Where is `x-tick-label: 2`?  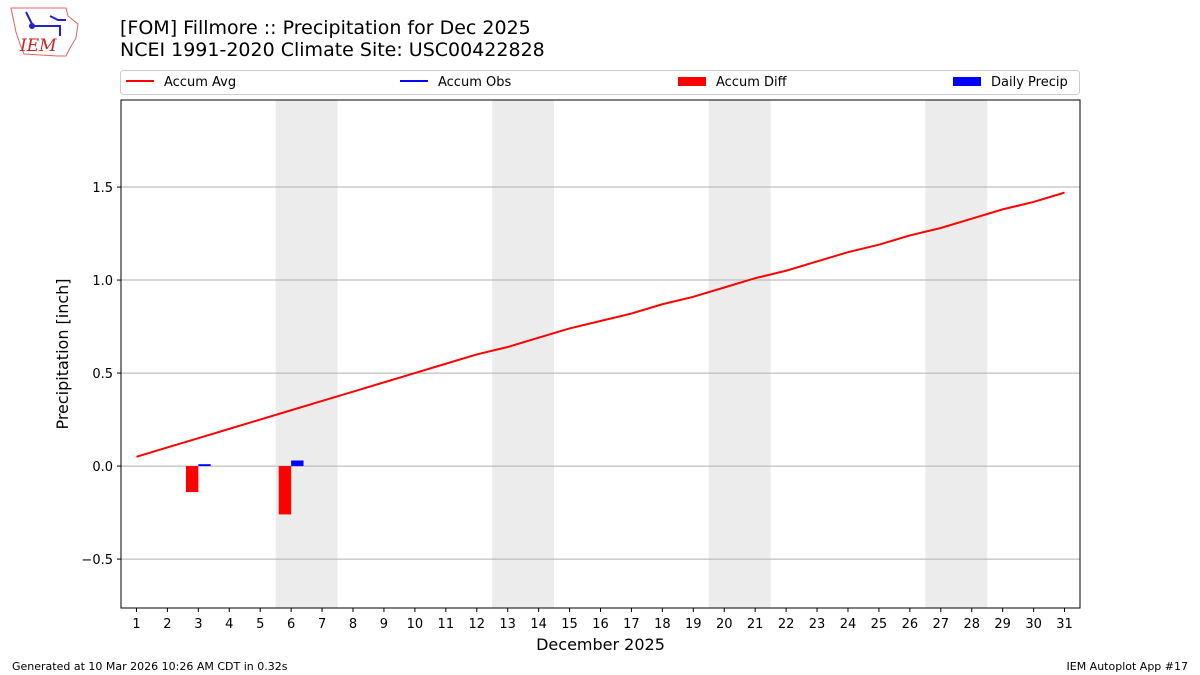 x-tick-label: 2 is located at coordinates (167, 624).